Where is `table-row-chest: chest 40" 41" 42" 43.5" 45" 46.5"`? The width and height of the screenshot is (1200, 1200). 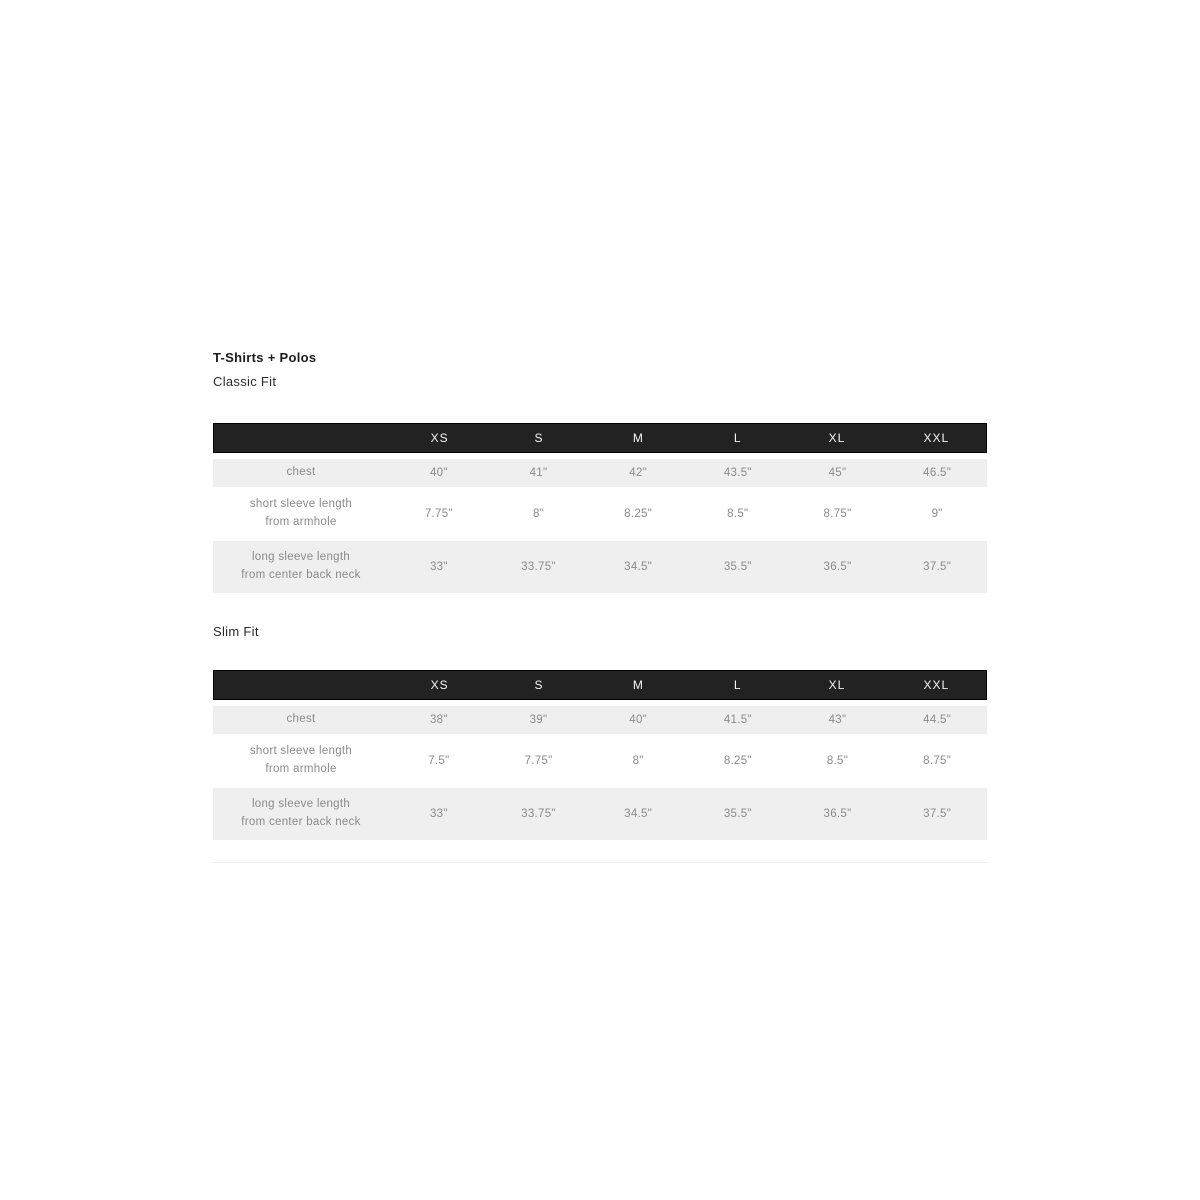
table-row-chest: chest 40" 41" 42" 43.5" 45" 46.5" is located at coordinates (600, 473).